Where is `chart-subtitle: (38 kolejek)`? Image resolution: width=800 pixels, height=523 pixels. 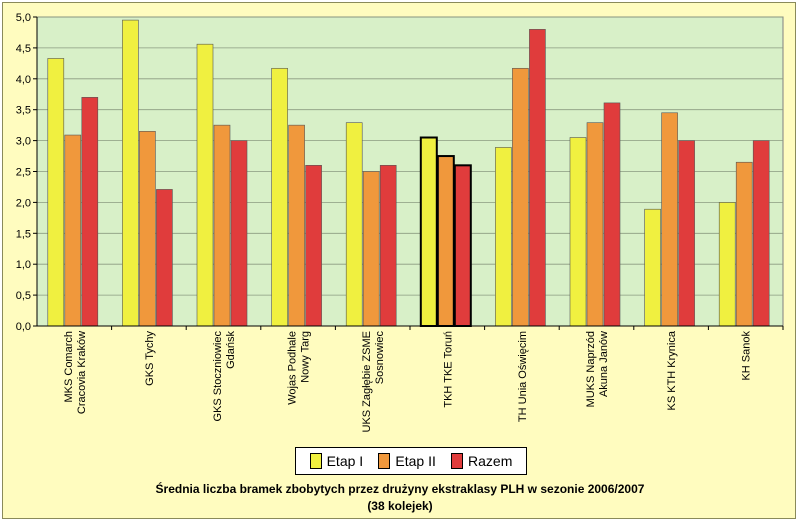 chart-subtitle: (38 kolejek) is located at coordinates (400, 506).